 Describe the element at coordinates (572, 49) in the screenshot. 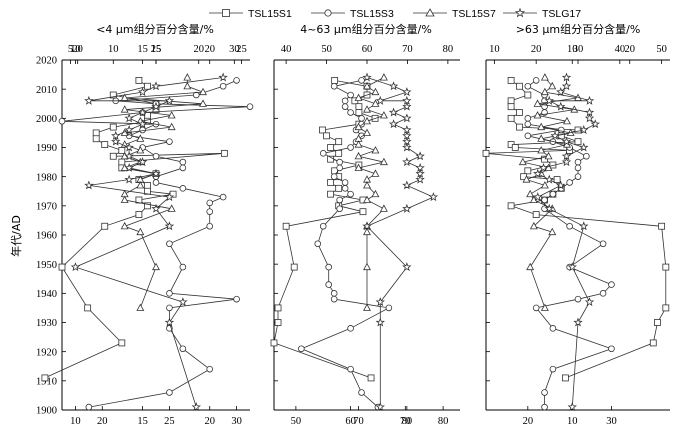

I see `top-tick-label: 10` at that location.